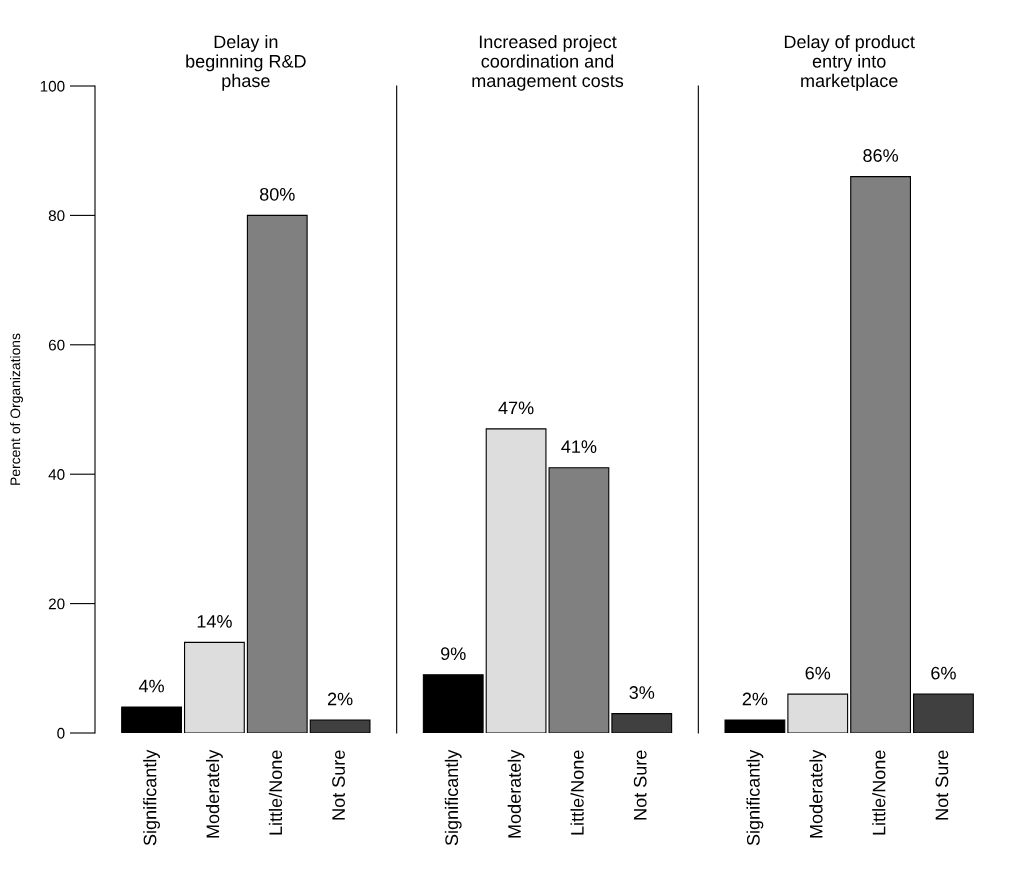 This screenshot has height=872, width=1023. I want to click on data-label: 4%, so click(151, 686).